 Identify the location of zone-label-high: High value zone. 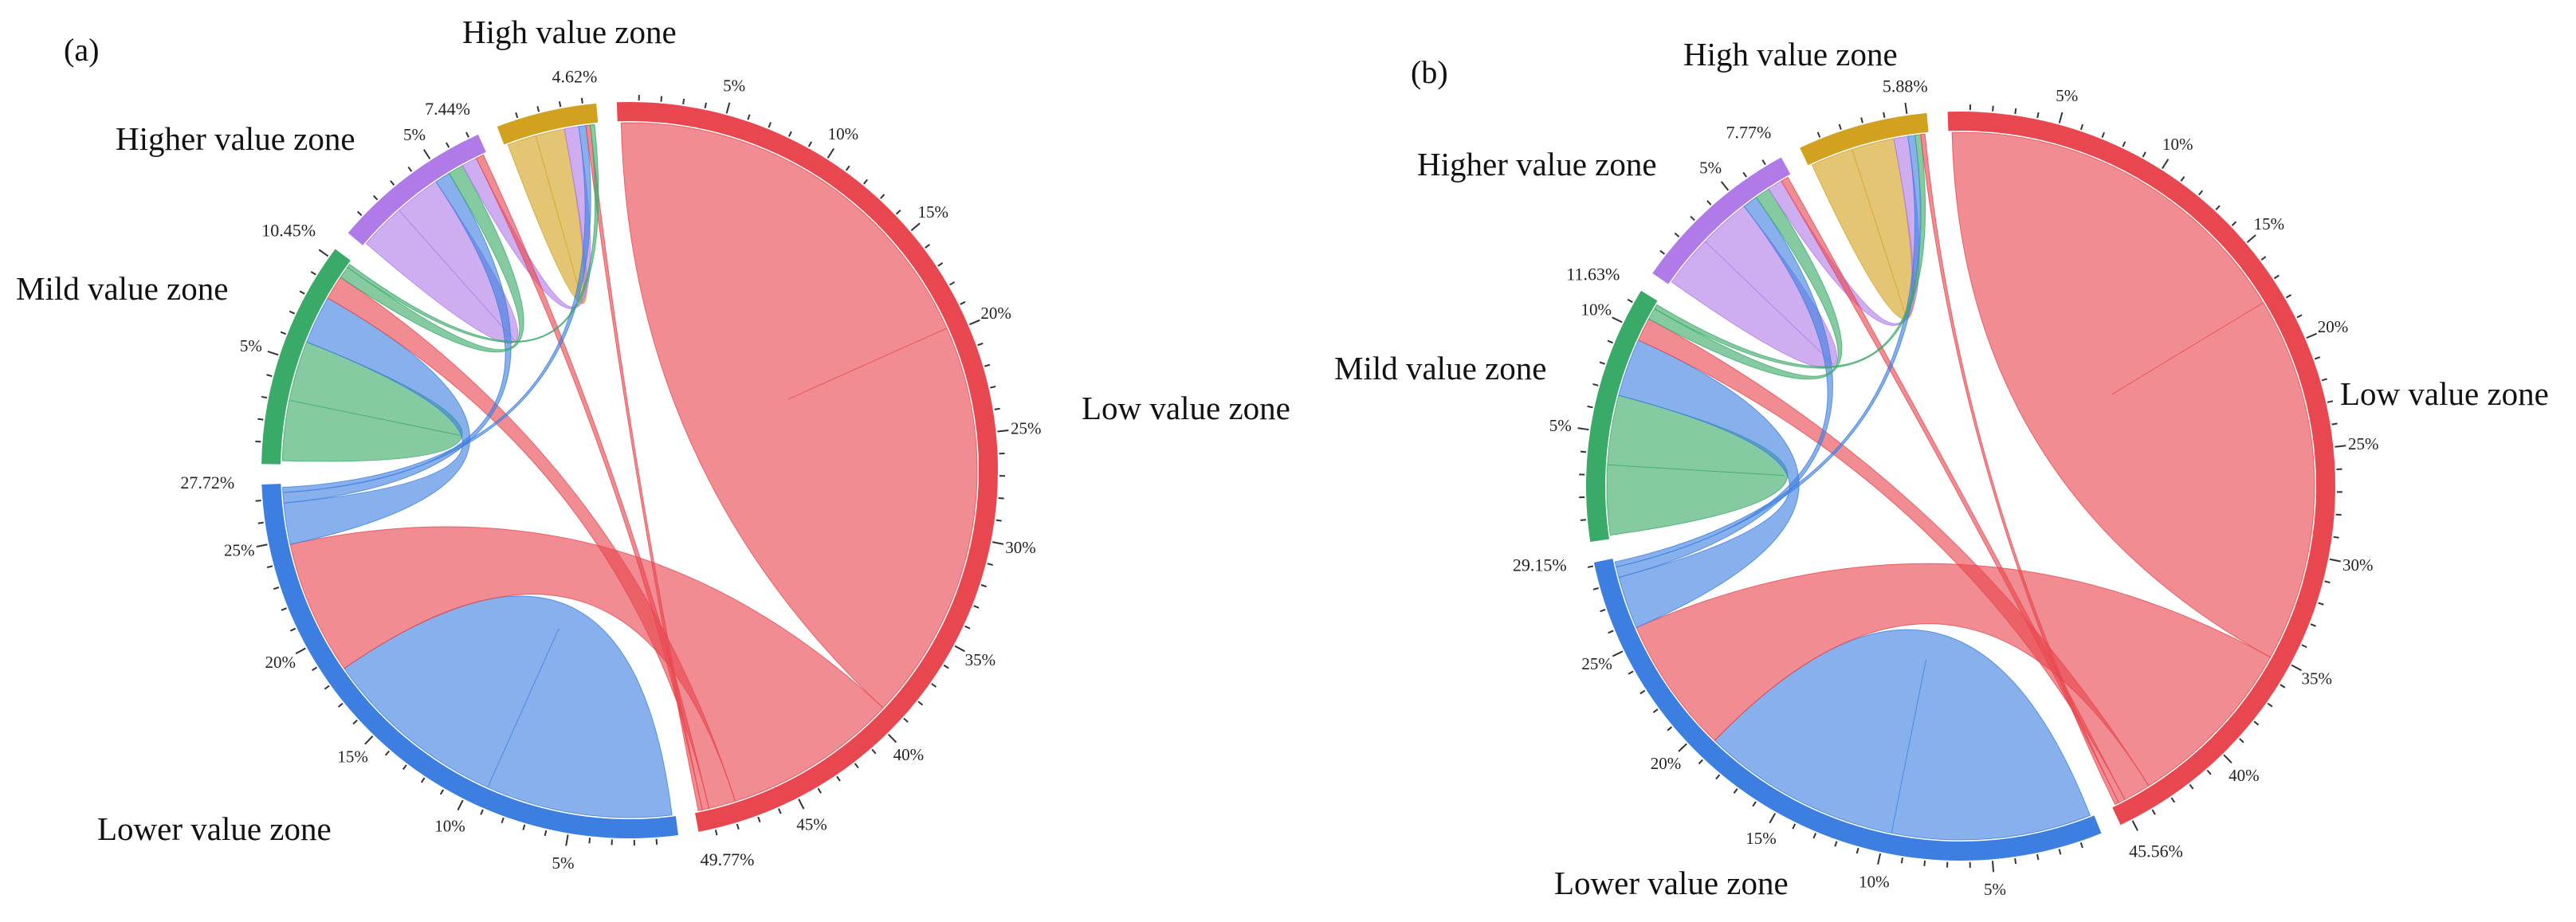
(569, 32).